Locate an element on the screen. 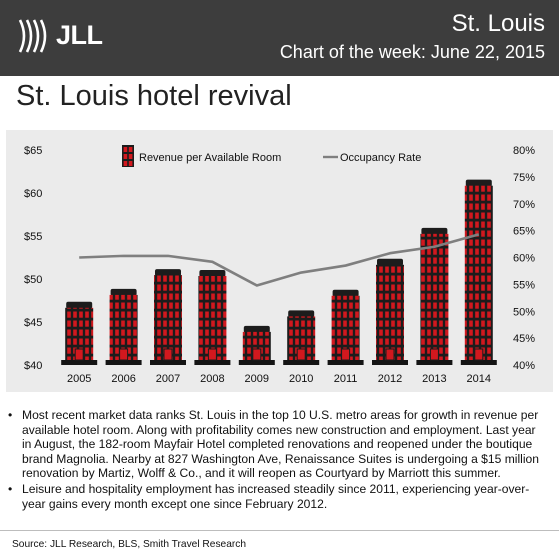 The image size is (559, 559). x-tick-label: 2006 is located at coordinates (123, 379).